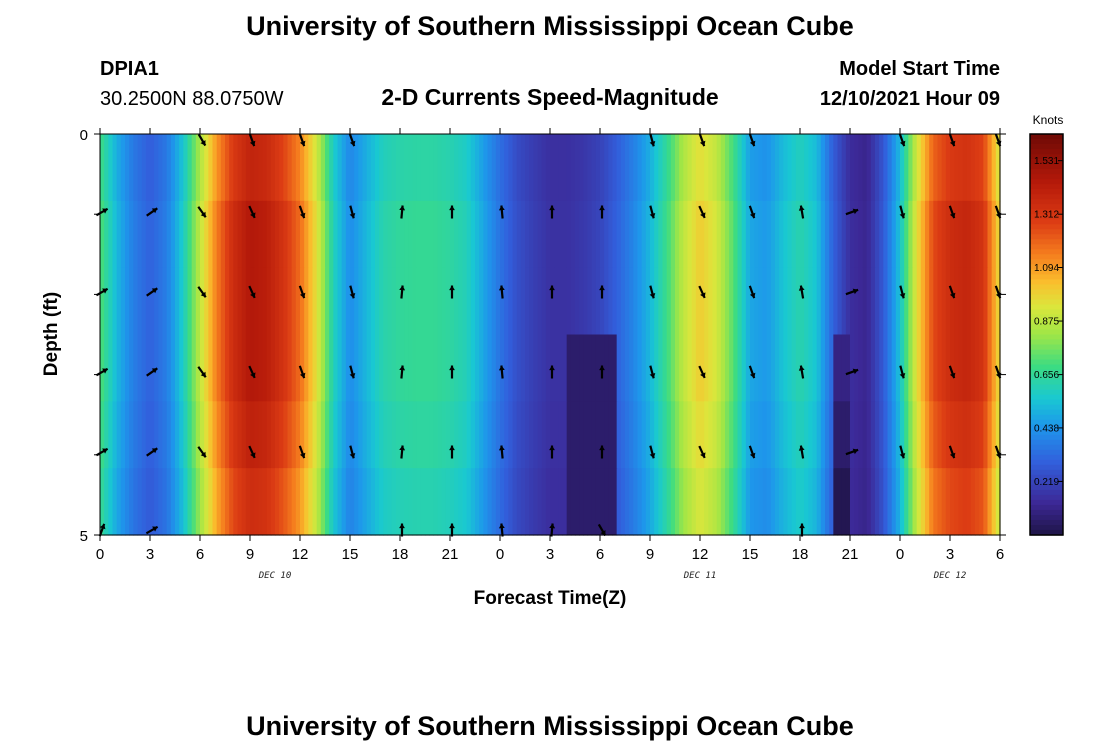  What do you see at coordinates (350, 554) in the screenshot?
I see `x-tick-label: 15` at bounding box center [350, 554].